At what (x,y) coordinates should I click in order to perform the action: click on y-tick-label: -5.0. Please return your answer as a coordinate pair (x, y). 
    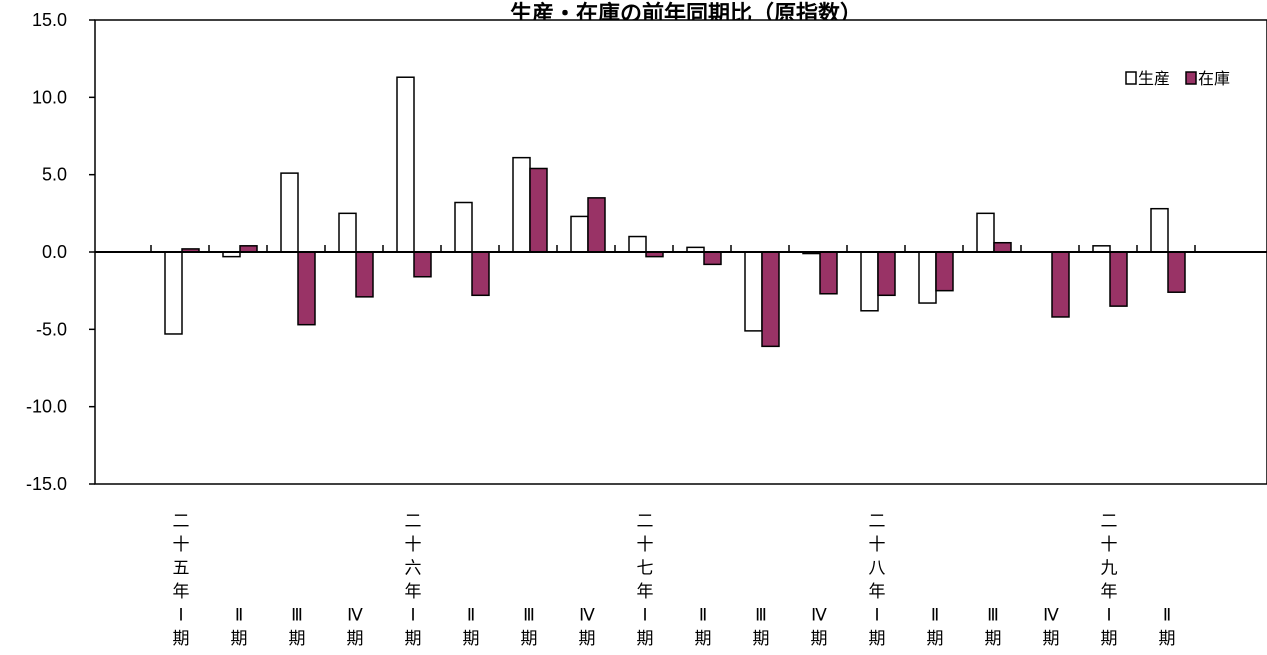
    Looking at the image, I should click on (51, 329).